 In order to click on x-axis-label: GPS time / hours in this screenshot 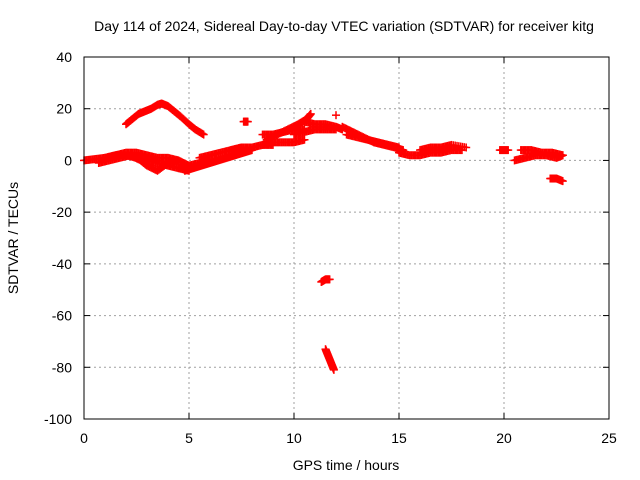, I will do `click(346, 465)`.